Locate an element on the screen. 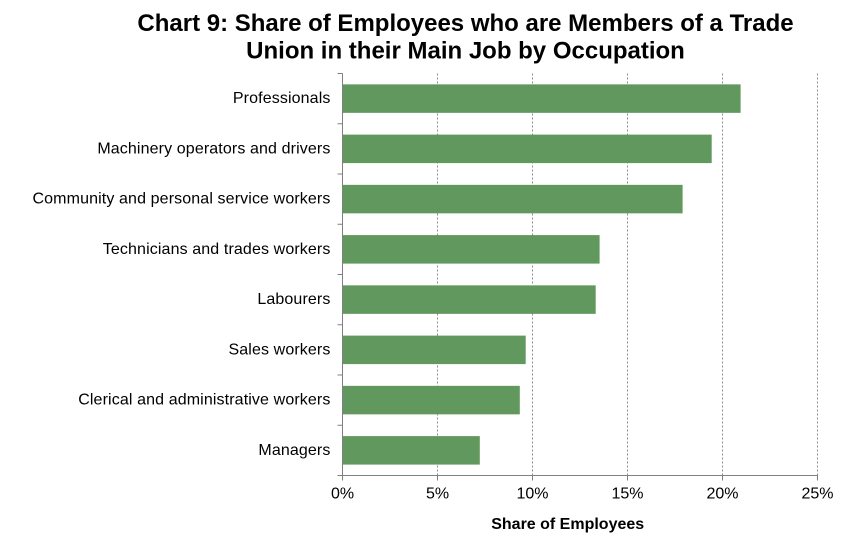 The image size is (857, 546). svg-text: 5% is located at coordinates (437, 494).